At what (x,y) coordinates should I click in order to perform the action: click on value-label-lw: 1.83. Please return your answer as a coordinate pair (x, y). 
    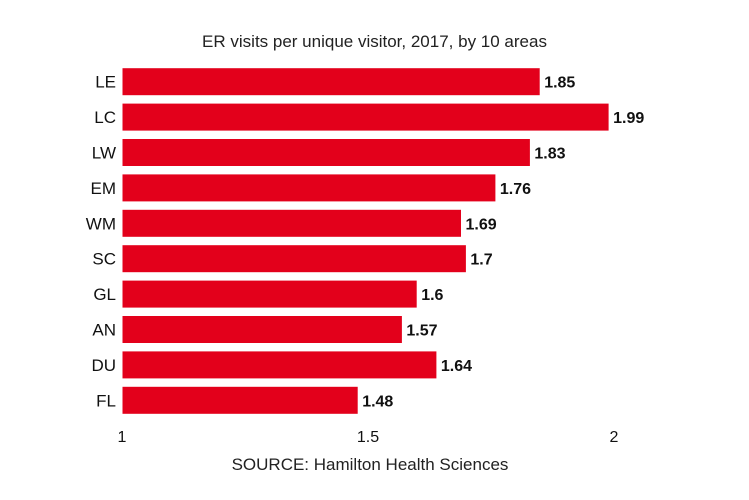
    Looking at the image, I should click on (549, 154).